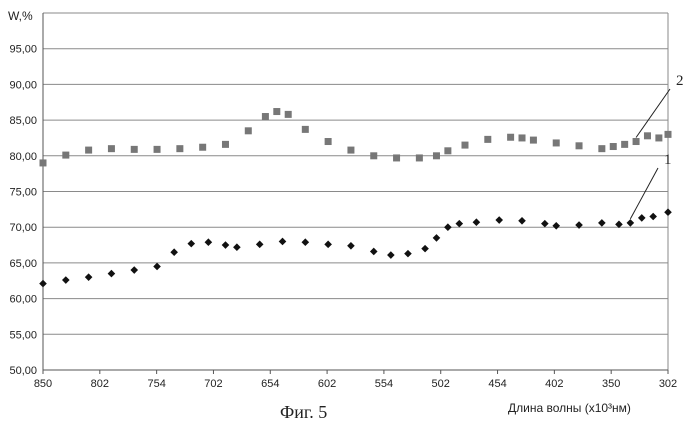 This screenshot has height=428, width=699. Describe the element at coordinates (43, 384) in the screenshot. I see `x-tick-label: 850` at that location.